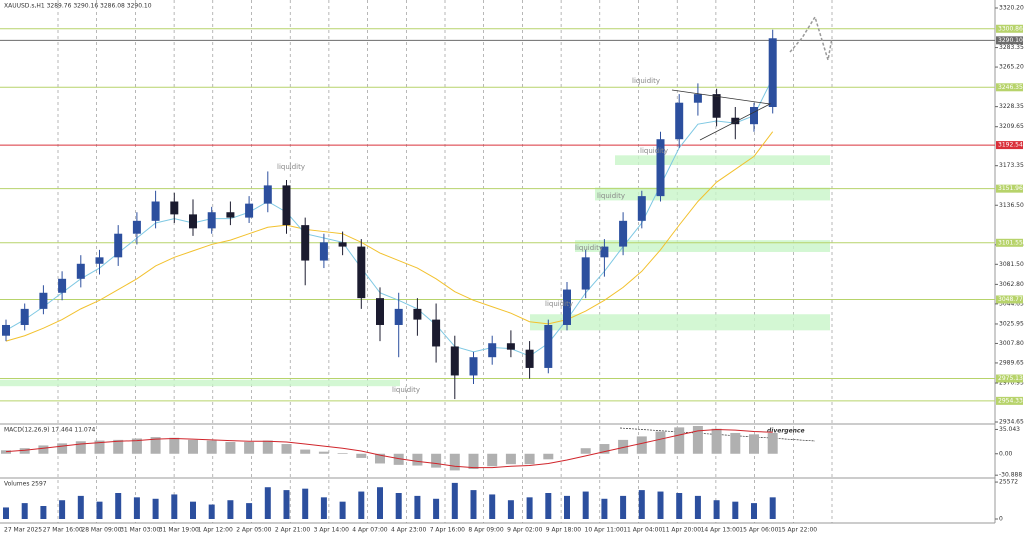 The image size is (1024, 537). Describe the element at coordinates (25, 484) in the screenshot. I see `volume-label: Volumes 2597` at that location.